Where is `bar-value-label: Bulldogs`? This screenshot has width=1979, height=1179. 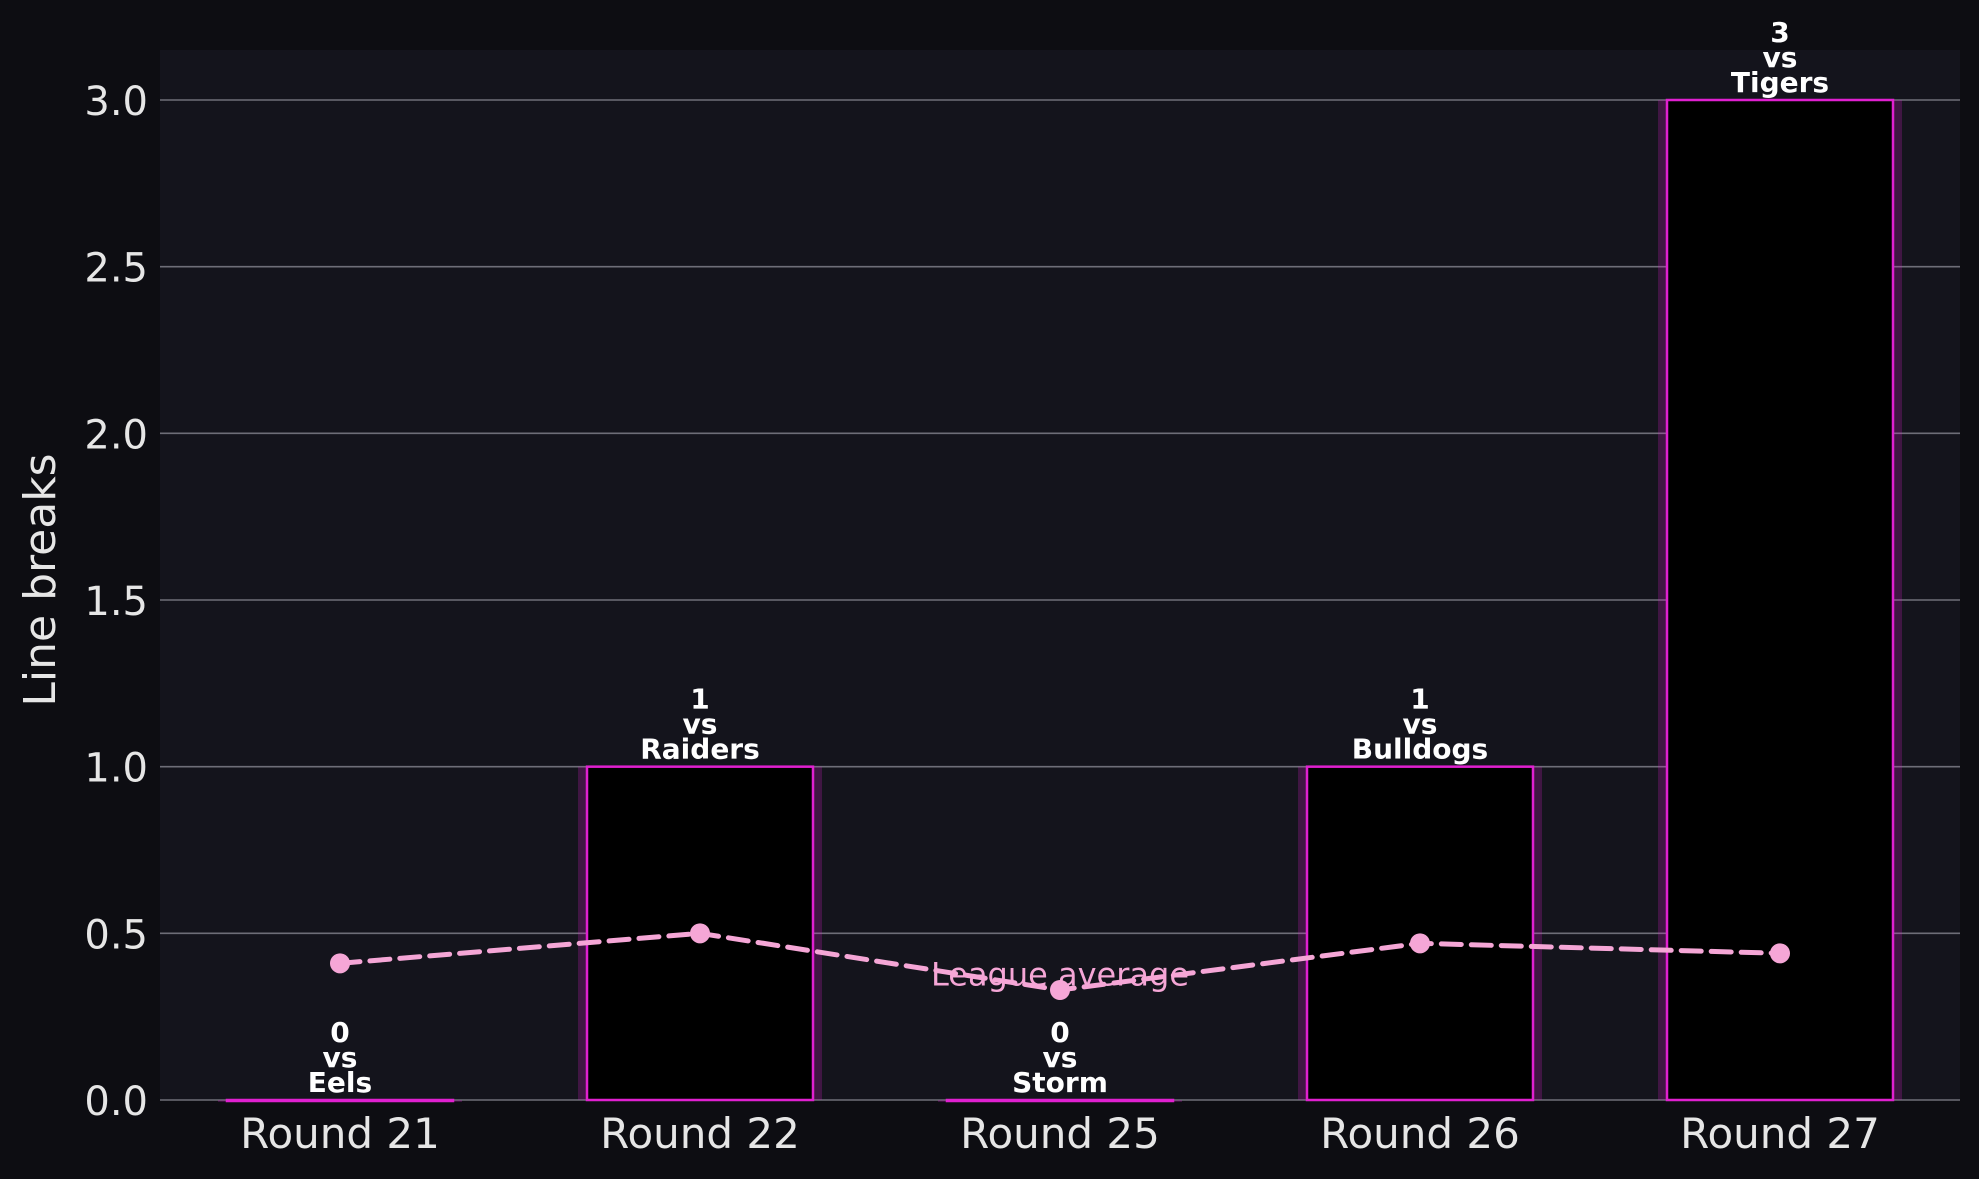
bar-value-label: Bulldogs is located at coordinates (1420, 749).